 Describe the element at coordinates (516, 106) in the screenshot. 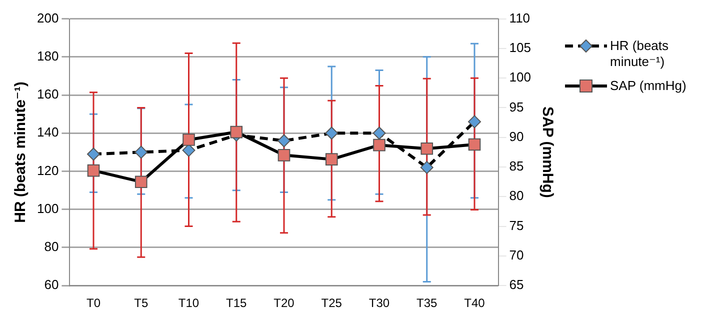

I see `y2-tick-label: 95` at that location.